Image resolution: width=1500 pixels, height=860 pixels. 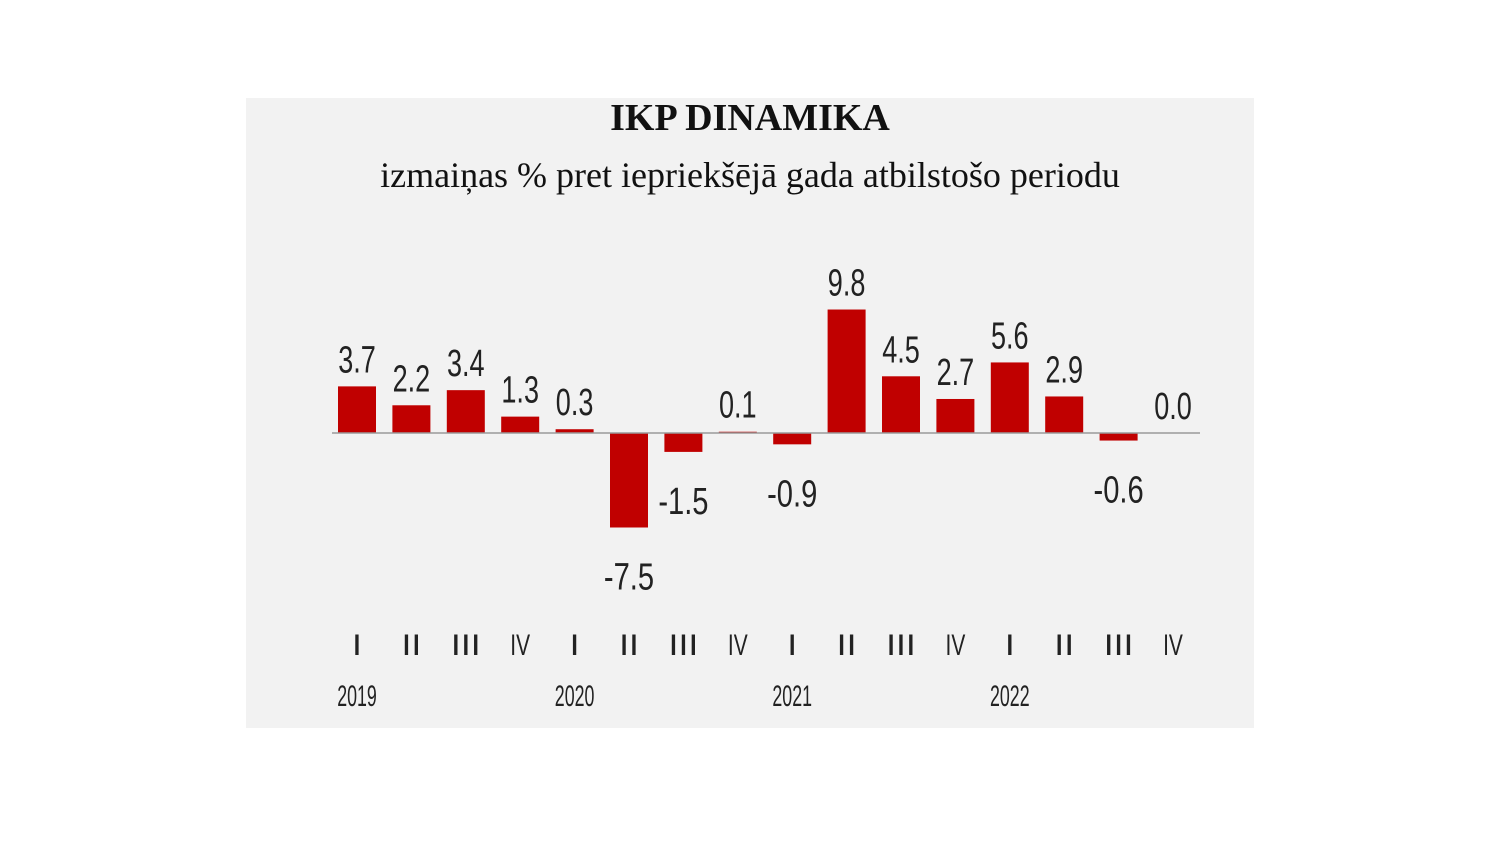 I want to click on value-label: -7.5, so click(x=629, y=578).